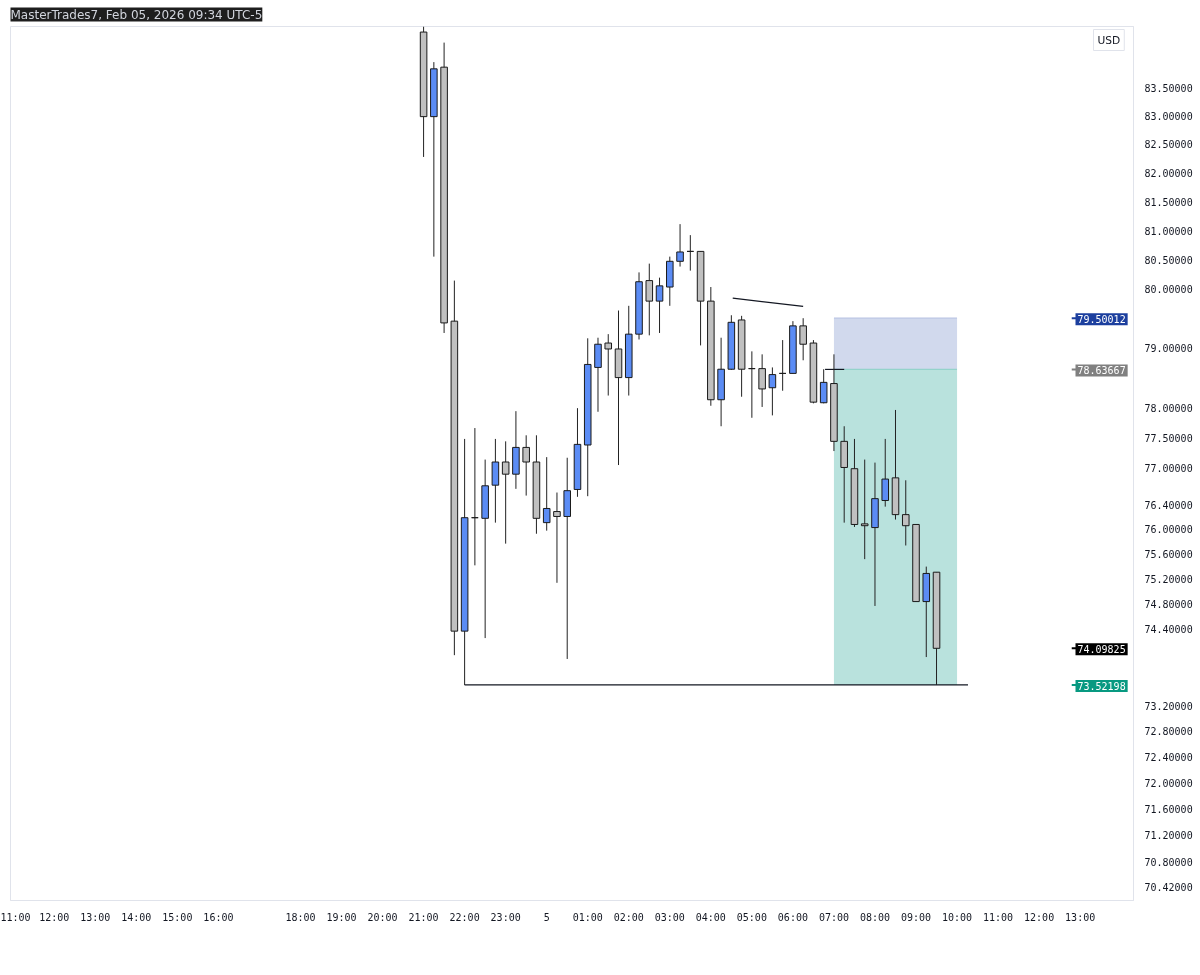  Describe the element at coordinates (1168, 555) in the screenshot. I see `y-tick-label: 75.60000` at that location.